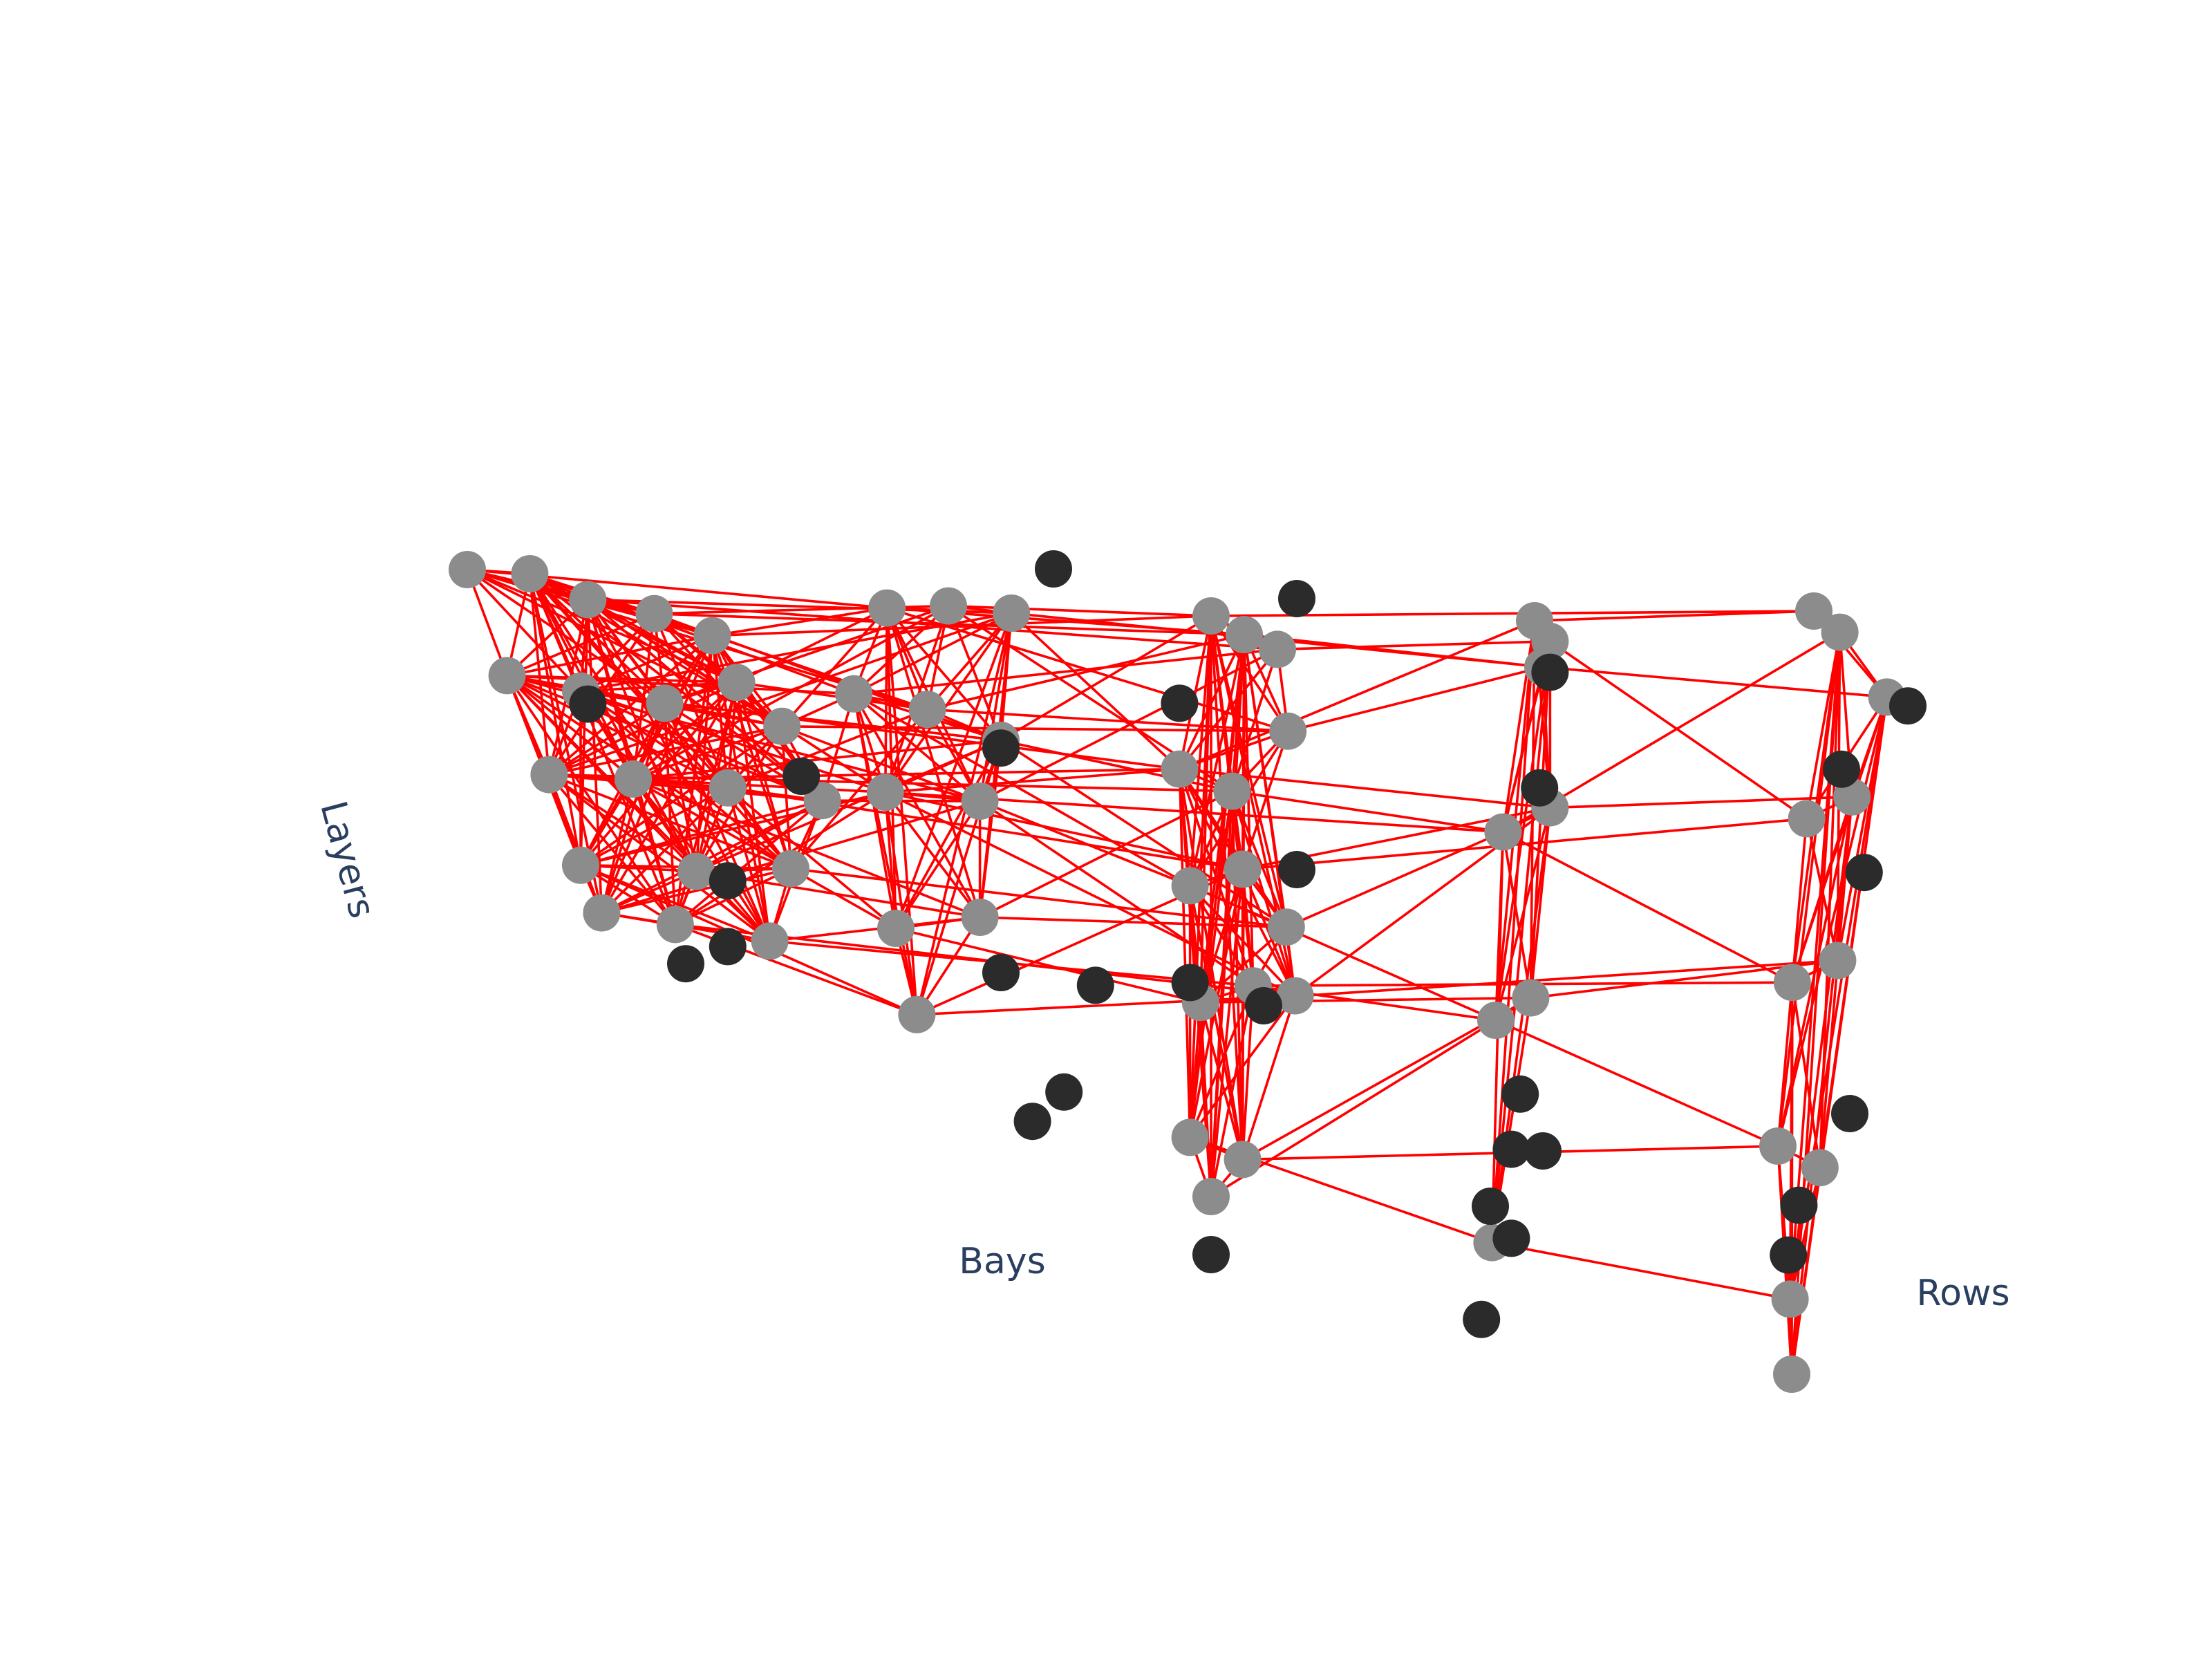 This screenshot has width=2212, height=1659. Describe the element at coordinates (347, 860) in the screenshot. I see `z-axis-label: Layers` at that location.